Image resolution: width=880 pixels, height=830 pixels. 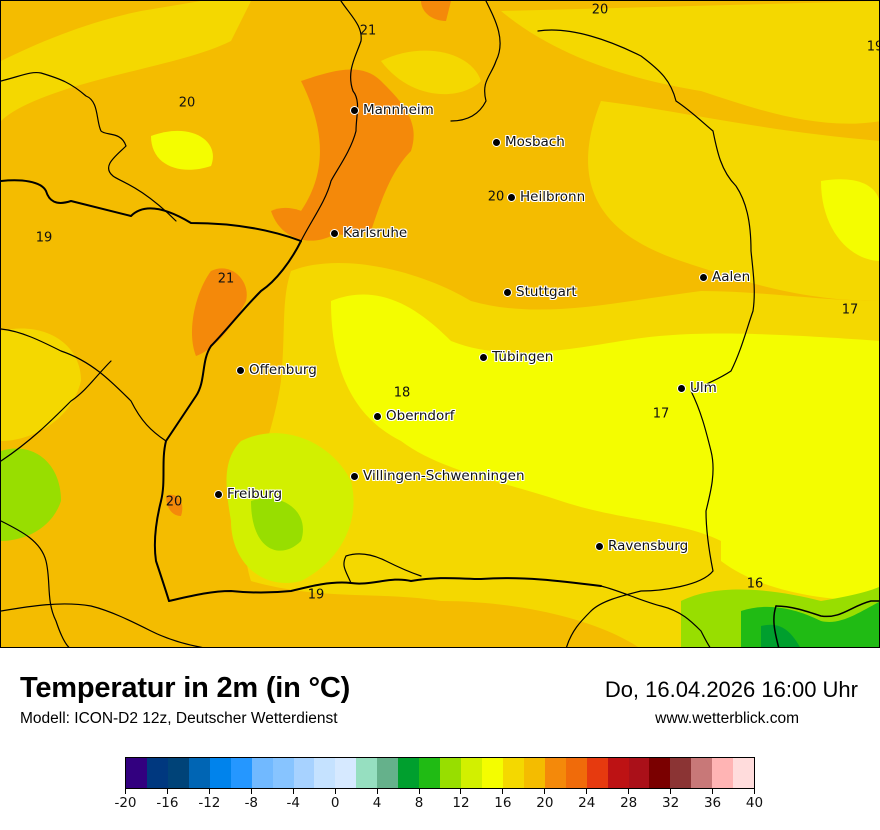 I want to click on city-marker-karlsruhe: Karlsruhe, so click(x=368, y=233).